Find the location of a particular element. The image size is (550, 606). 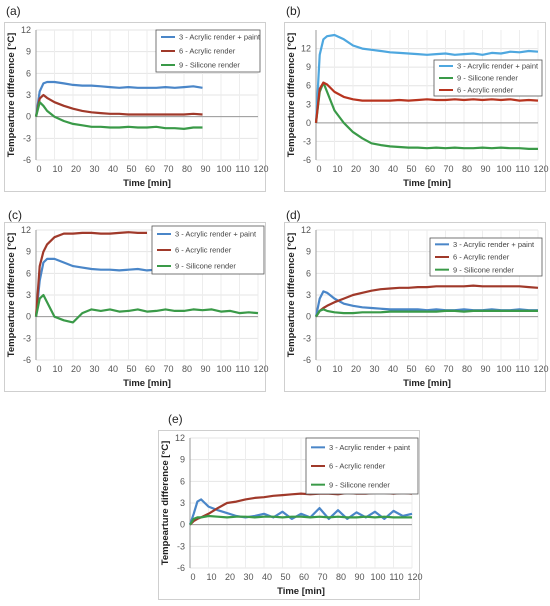

panel-label-d: (d) is located at coordinates (293, 215).